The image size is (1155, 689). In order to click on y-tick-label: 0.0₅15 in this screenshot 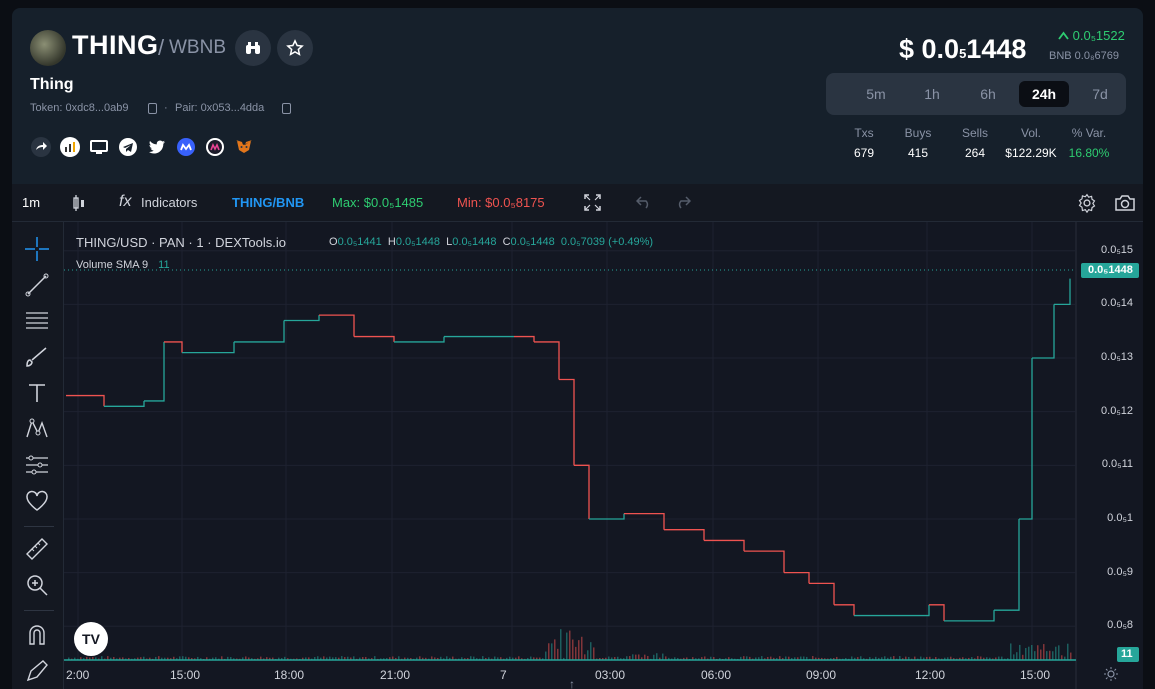, I will do `click(1117, 249)`.